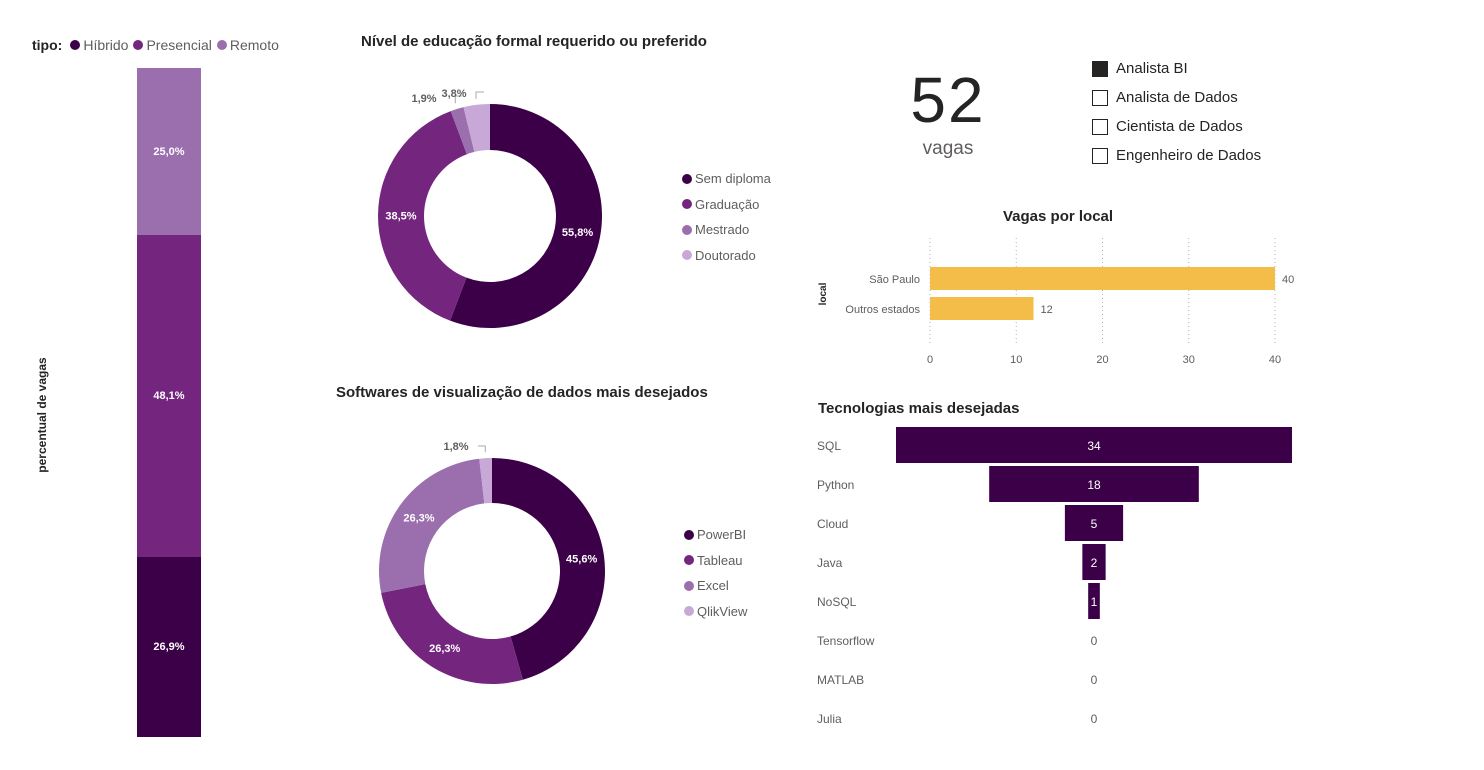 The image size is (1484, 770). I want to click on stacked-axis-label: percentual de vagas, so click(42, 415).